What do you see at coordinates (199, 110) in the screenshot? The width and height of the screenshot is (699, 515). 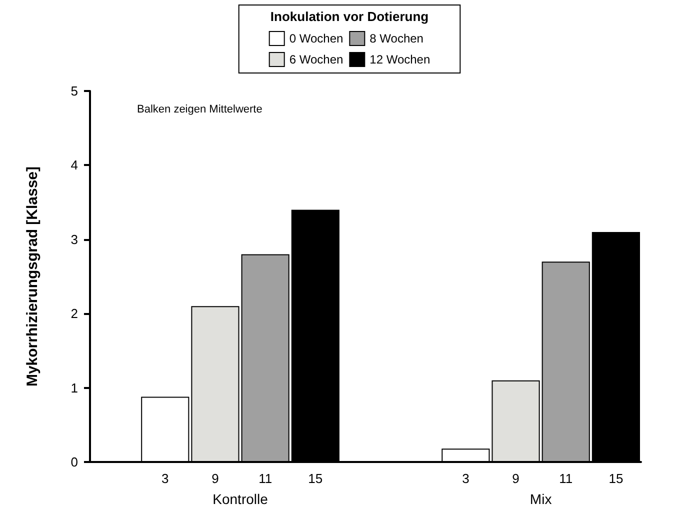 I see `annotation: Balken zeigen Mittelwerte` at bounding box center [199, 110].